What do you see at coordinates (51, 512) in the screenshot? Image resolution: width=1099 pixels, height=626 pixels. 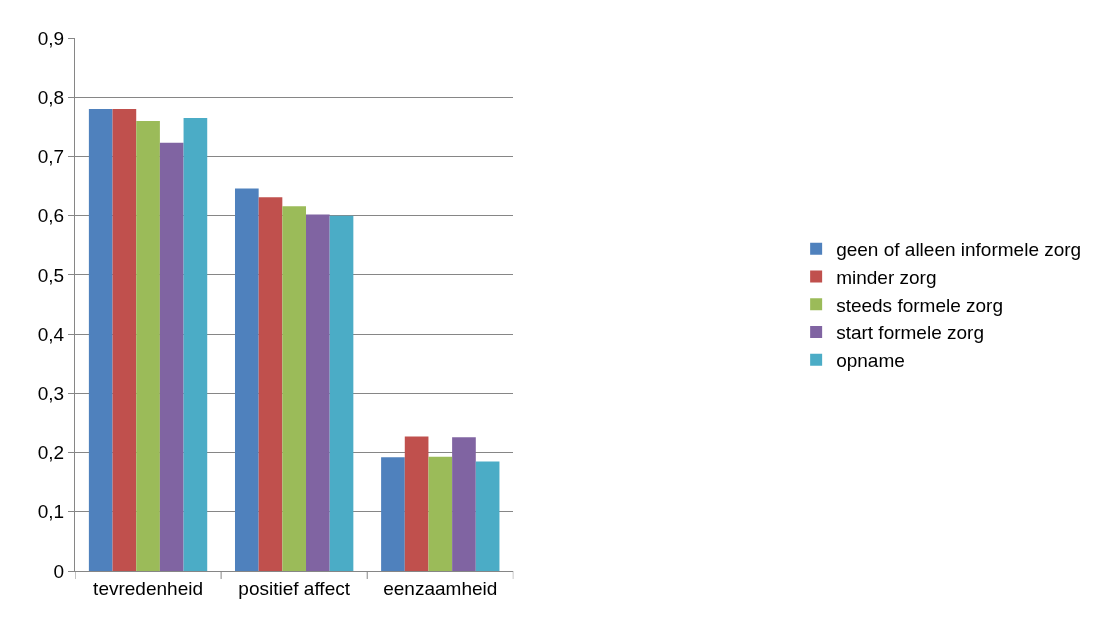 I see `y-tick-label: 0,1` at bounding box center [51, 512].